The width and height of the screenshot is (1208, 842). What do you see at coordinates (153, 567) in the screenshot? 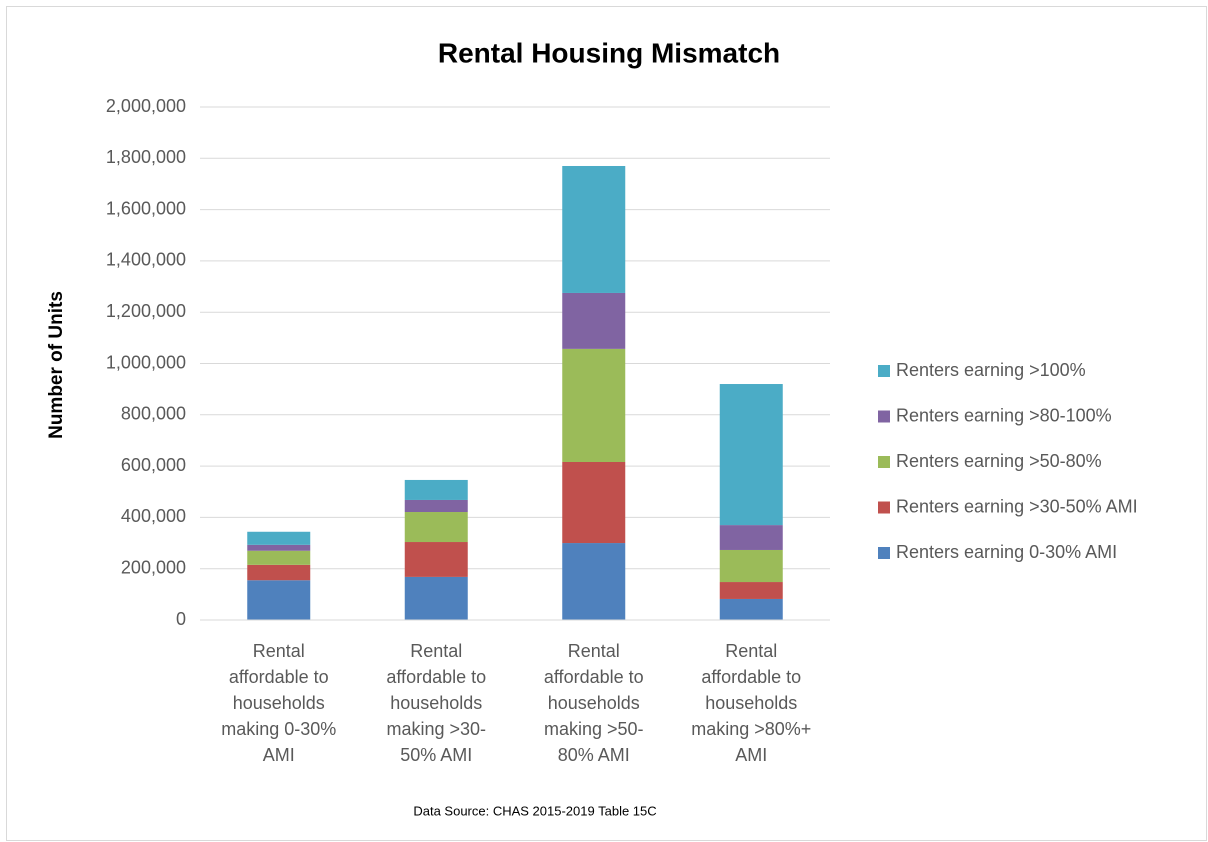
I see `y-tick-label: 200,000` at bounding box center [153, 567].